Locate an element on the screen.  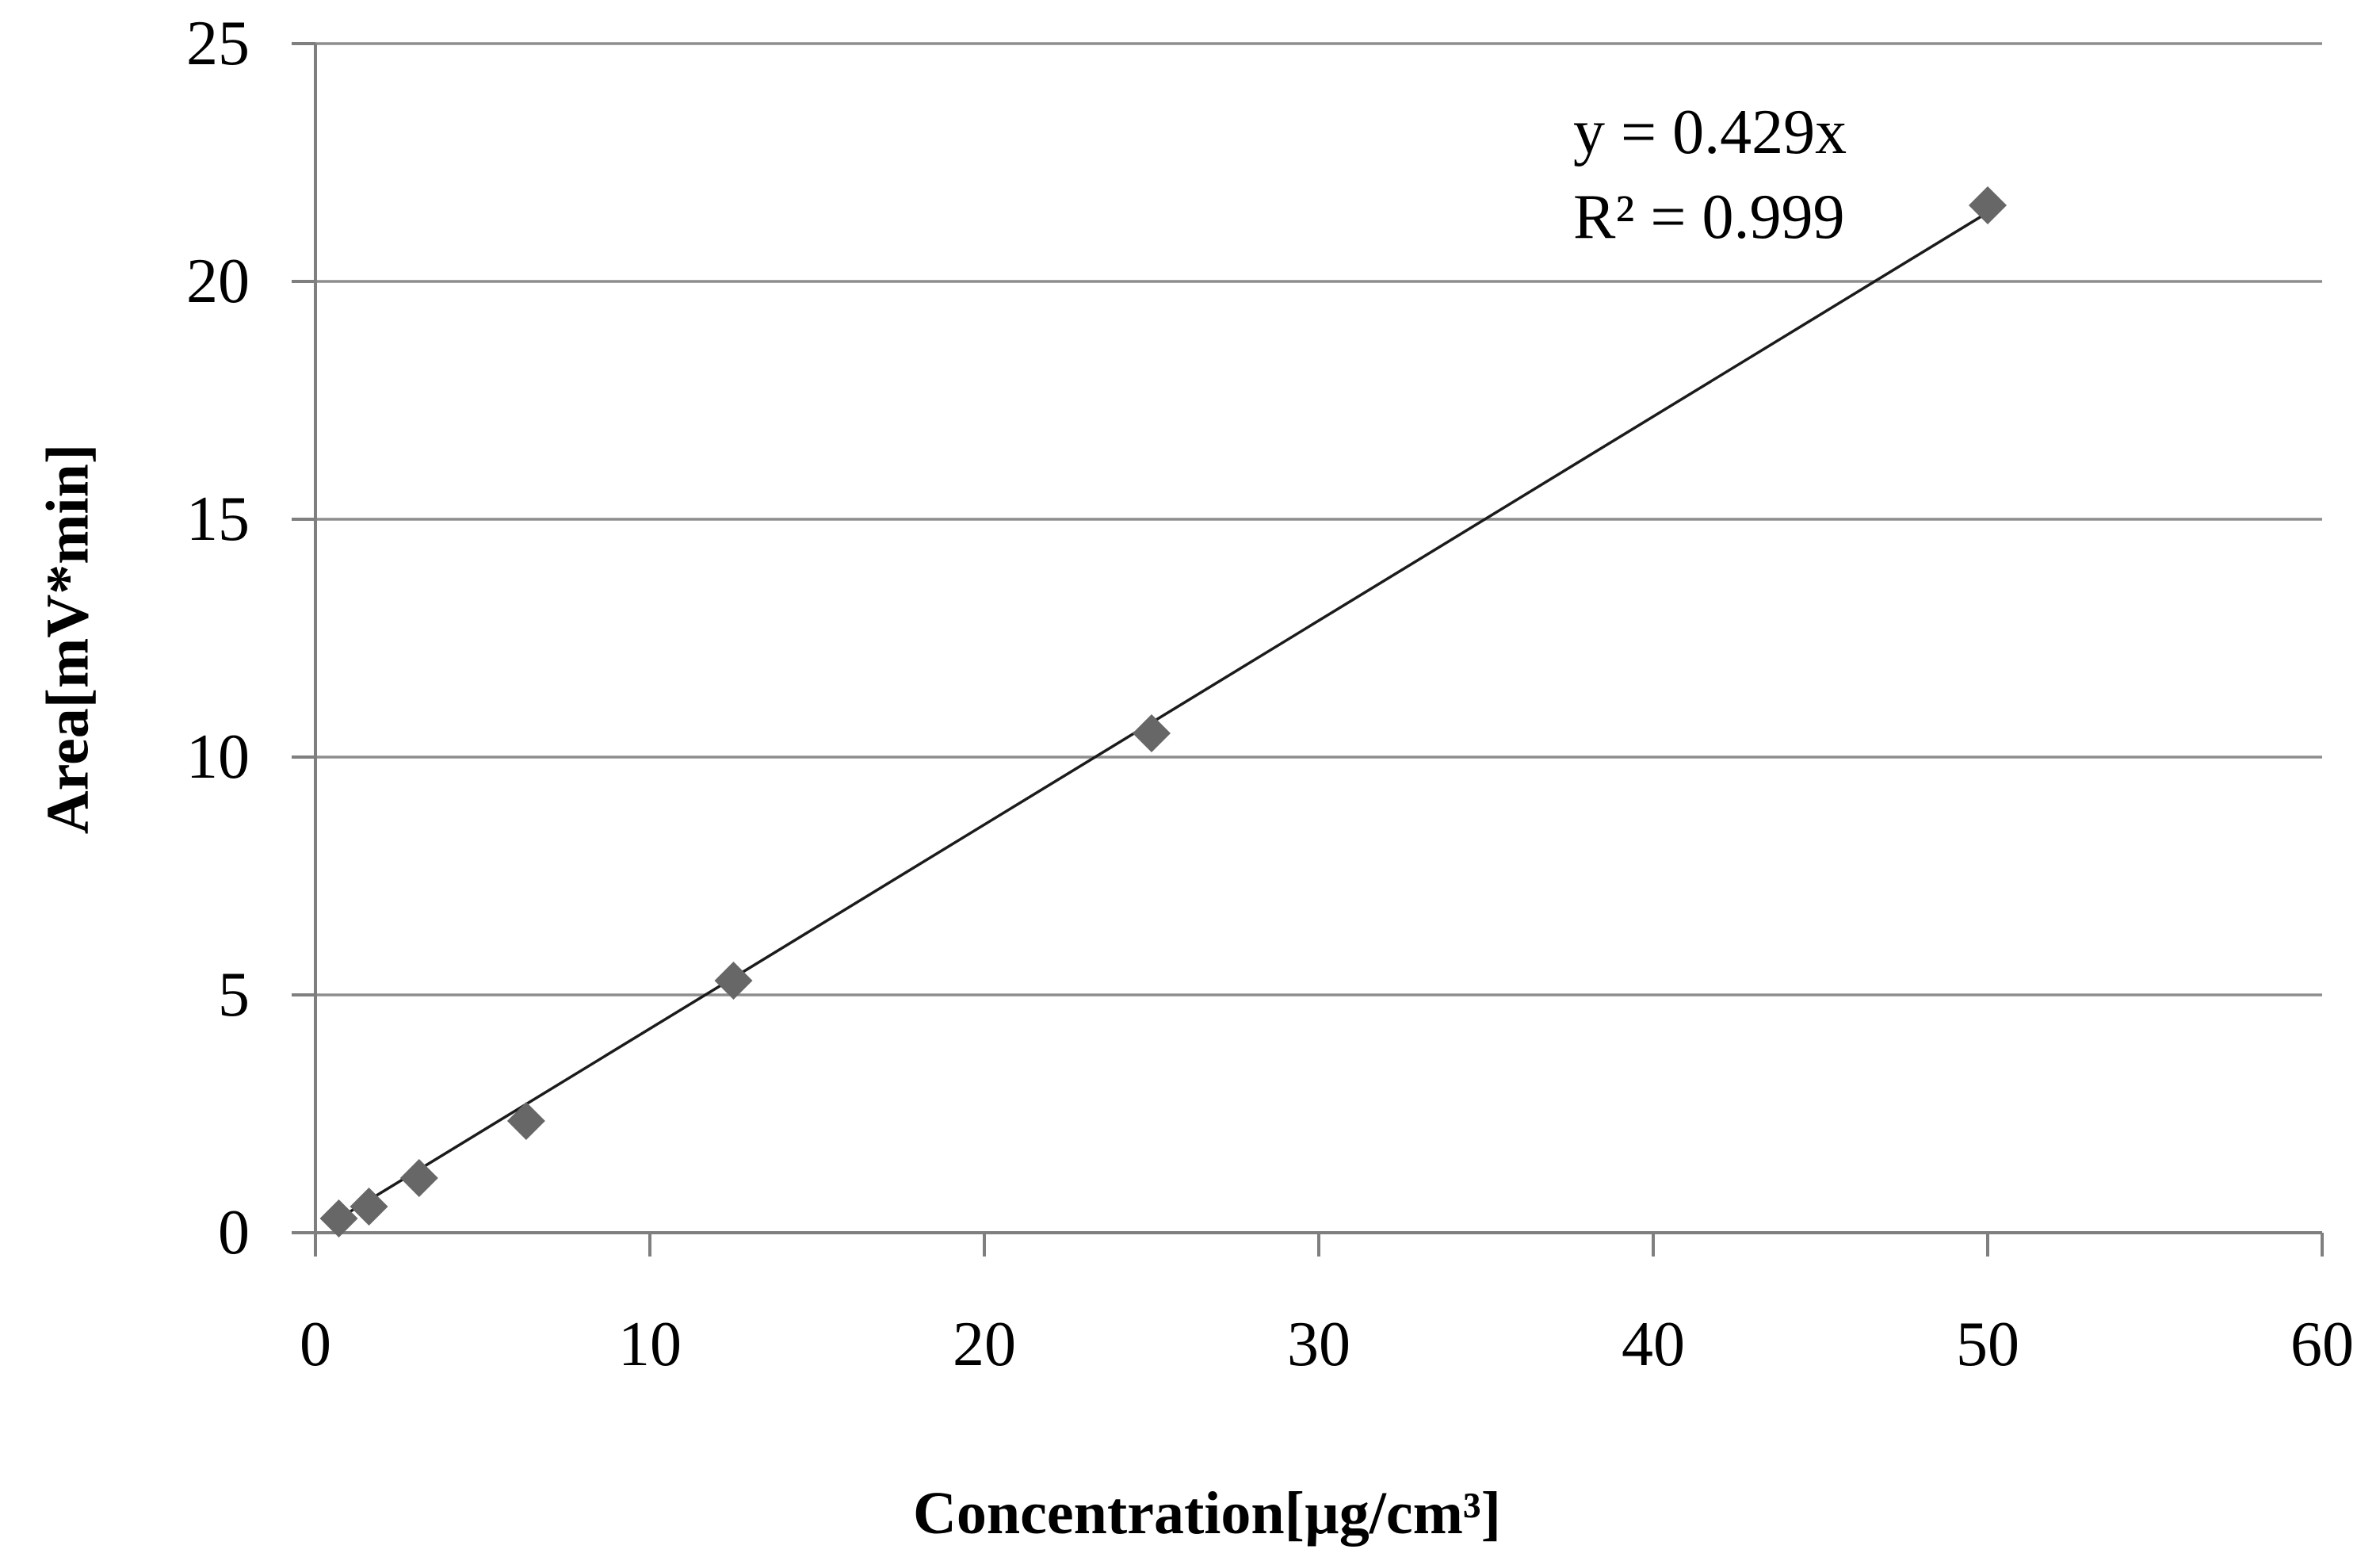
y-tick-label: 0 is located at coordinates (234, 1233).